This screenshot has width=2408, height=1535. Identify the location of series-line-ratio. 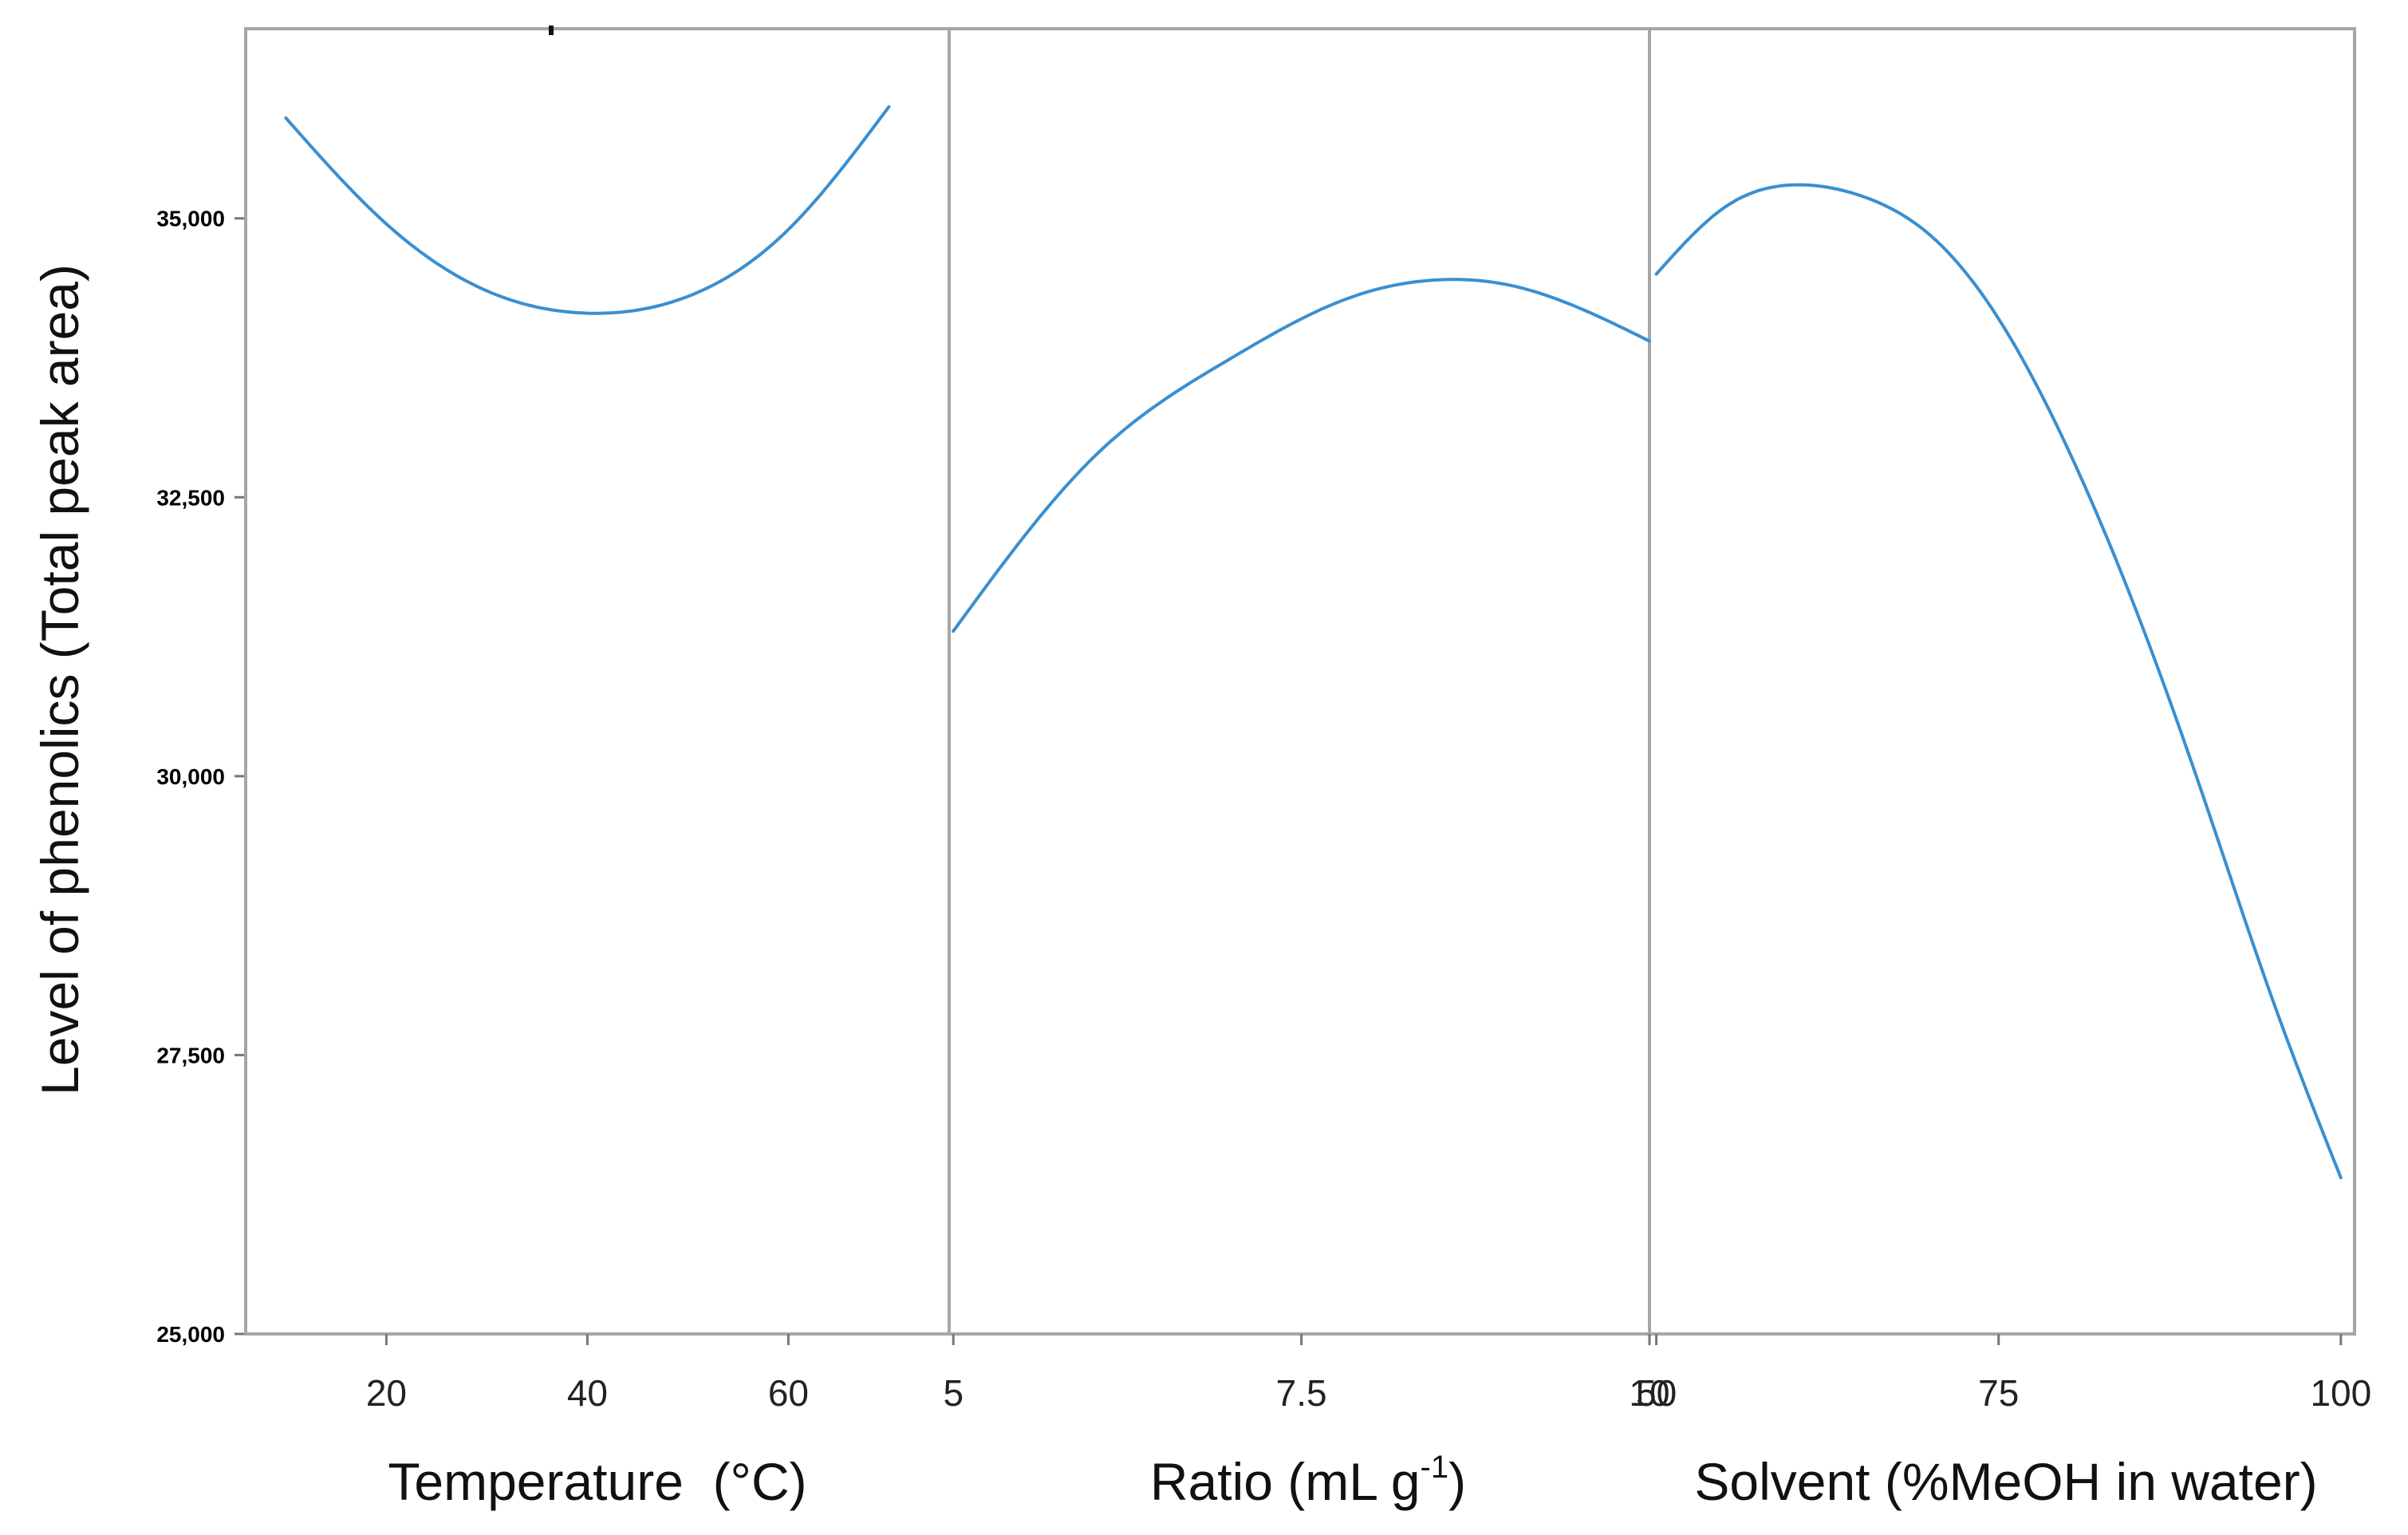
(1301, 455).